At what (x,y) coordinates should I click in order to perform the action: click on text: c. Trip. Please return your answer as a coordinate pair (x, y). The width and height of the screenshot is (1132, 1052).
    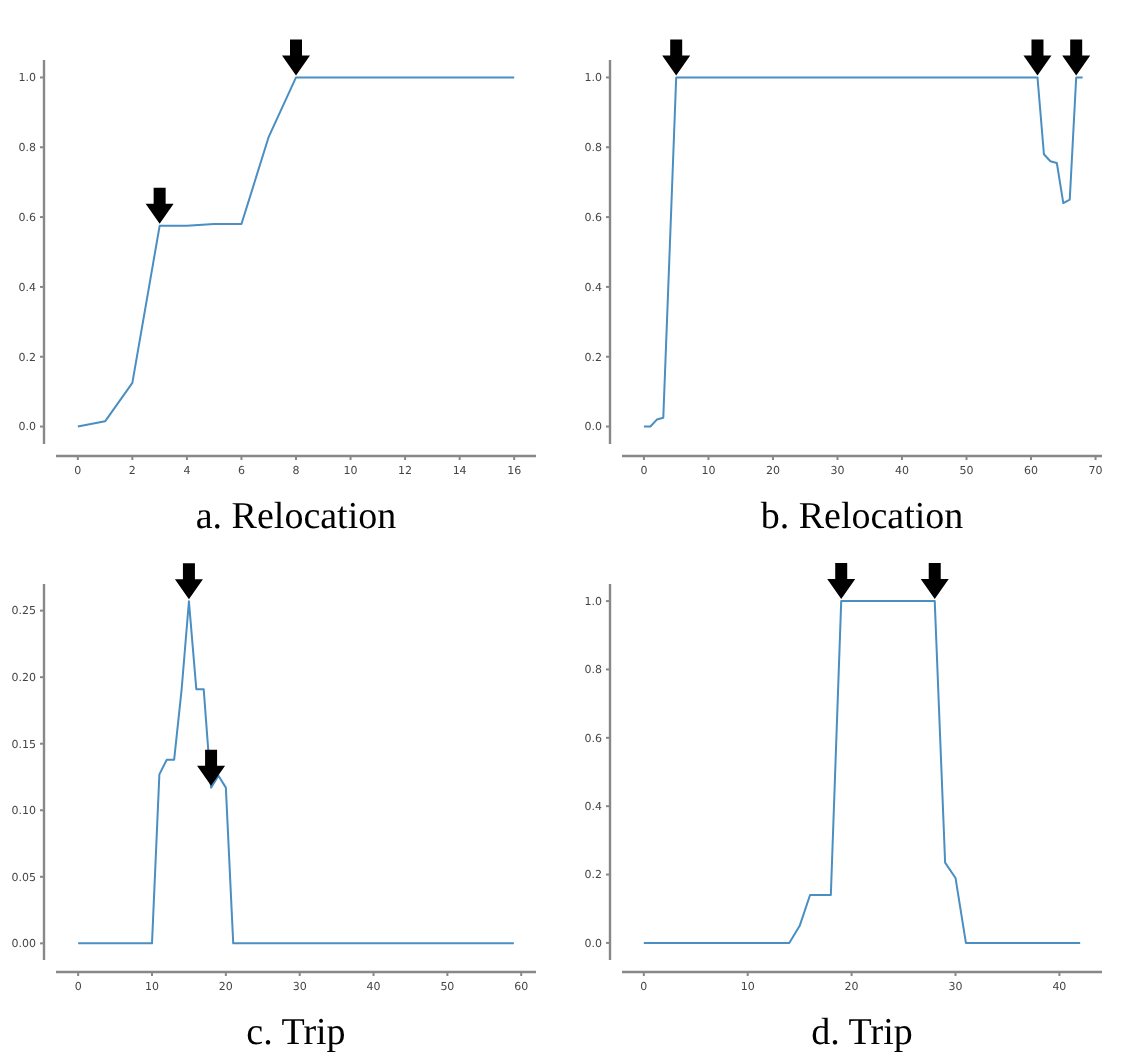
    Looking at the image, I should click on (296, 1032).